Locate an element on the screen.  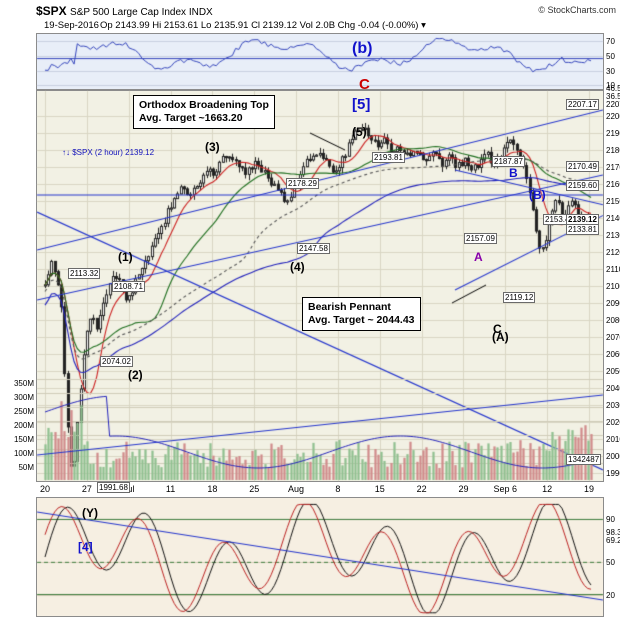
x-axis-label: Sep 6 is located at coordinates (505, 489).